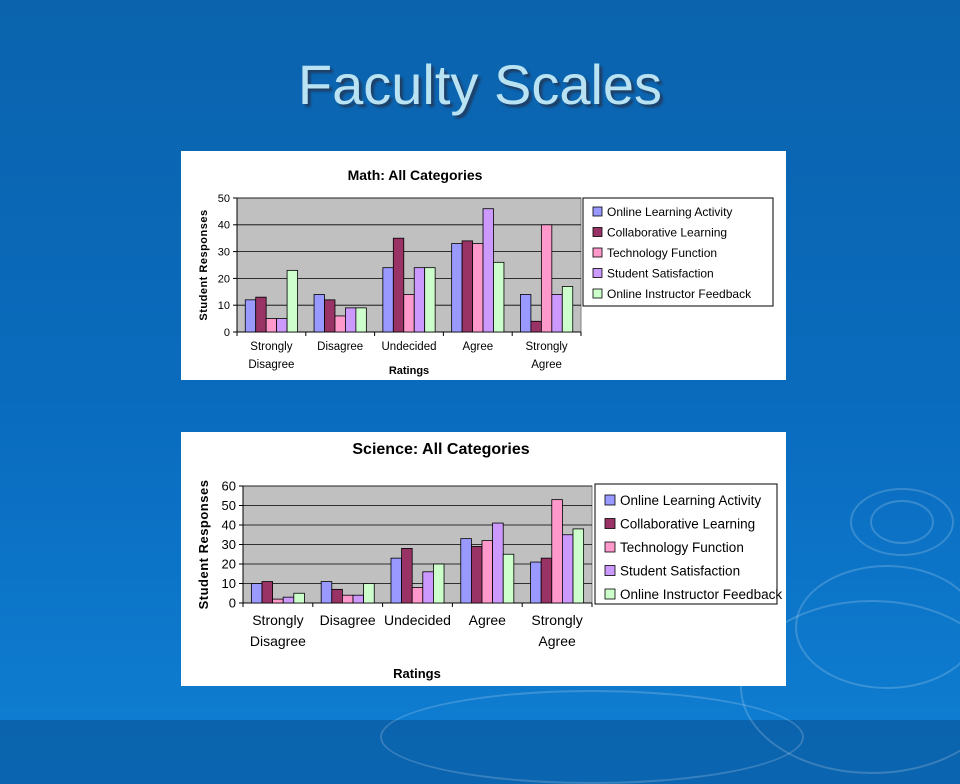  Describe the element at coordinates (229, 486) in the screenshot. I see `y-tick-label: 60` at that location.